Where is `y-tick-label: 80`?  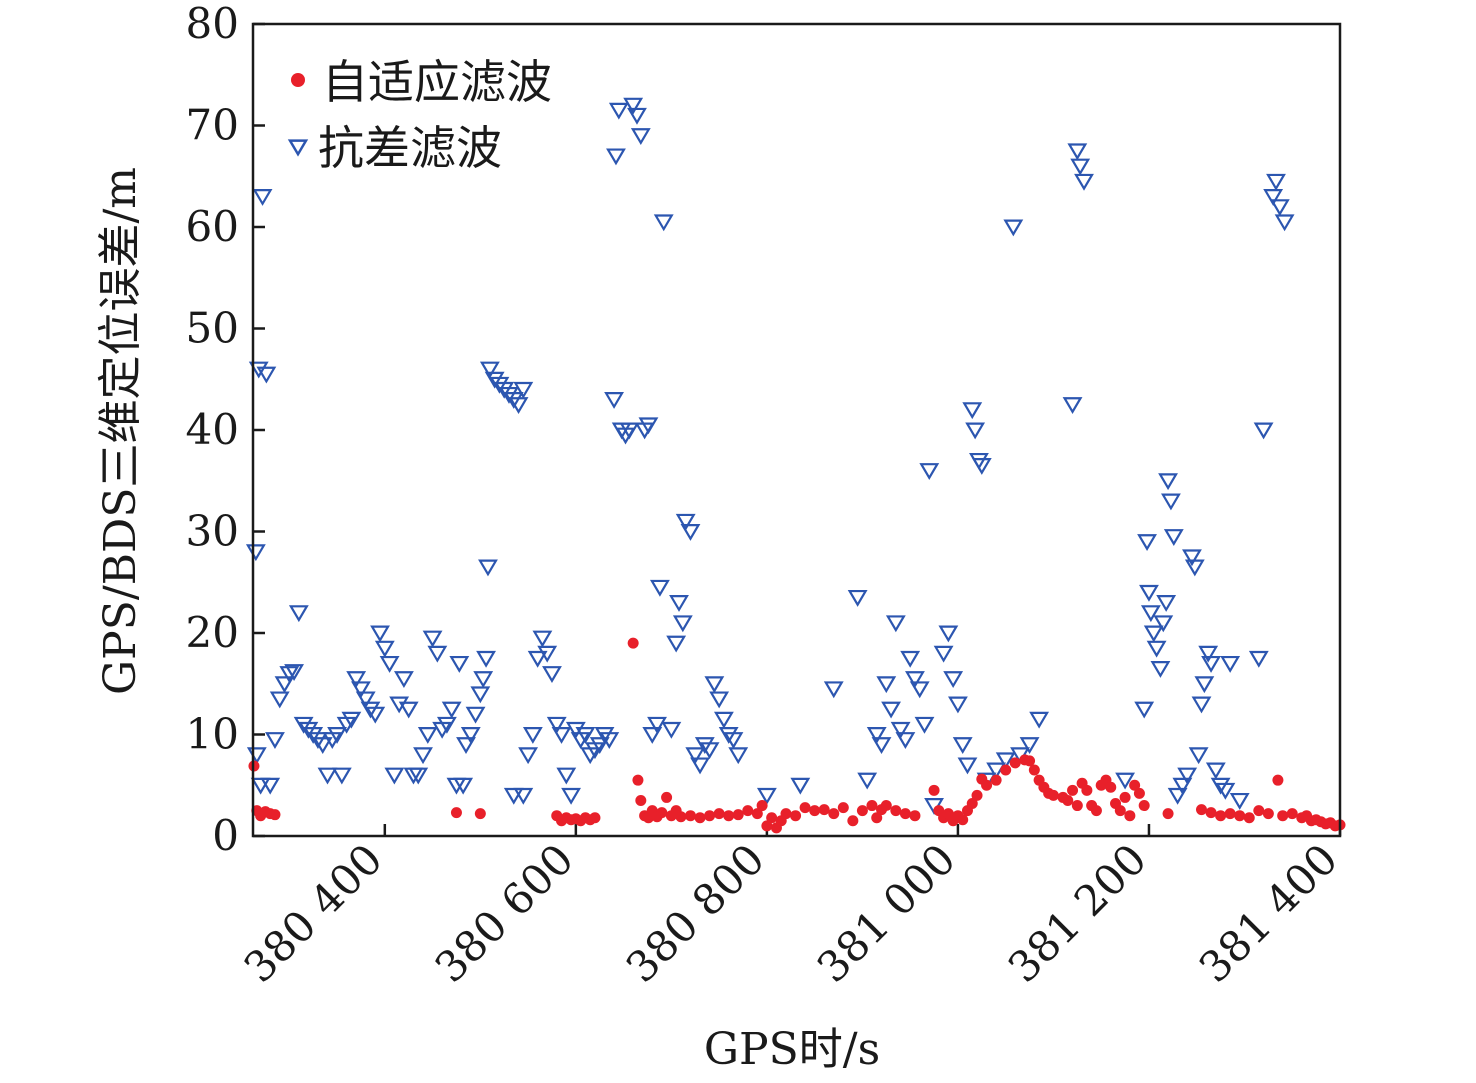 y-tick-label: 80 is located at coordinates (212, 24).